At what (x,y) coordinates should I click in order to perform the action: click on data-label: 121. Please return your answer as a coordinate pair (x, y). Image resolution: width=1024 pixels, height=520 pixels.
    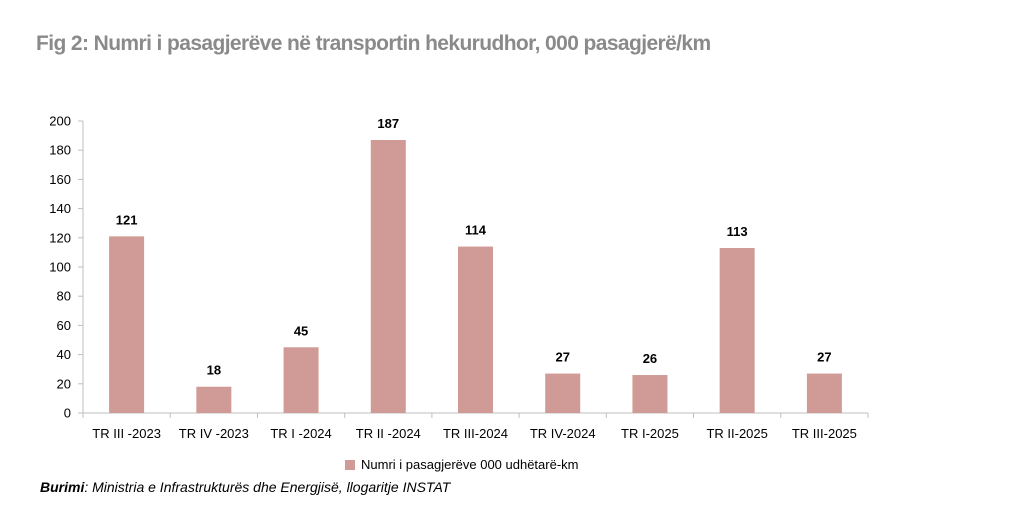
    Looking at the image, I should click on (127, 219).